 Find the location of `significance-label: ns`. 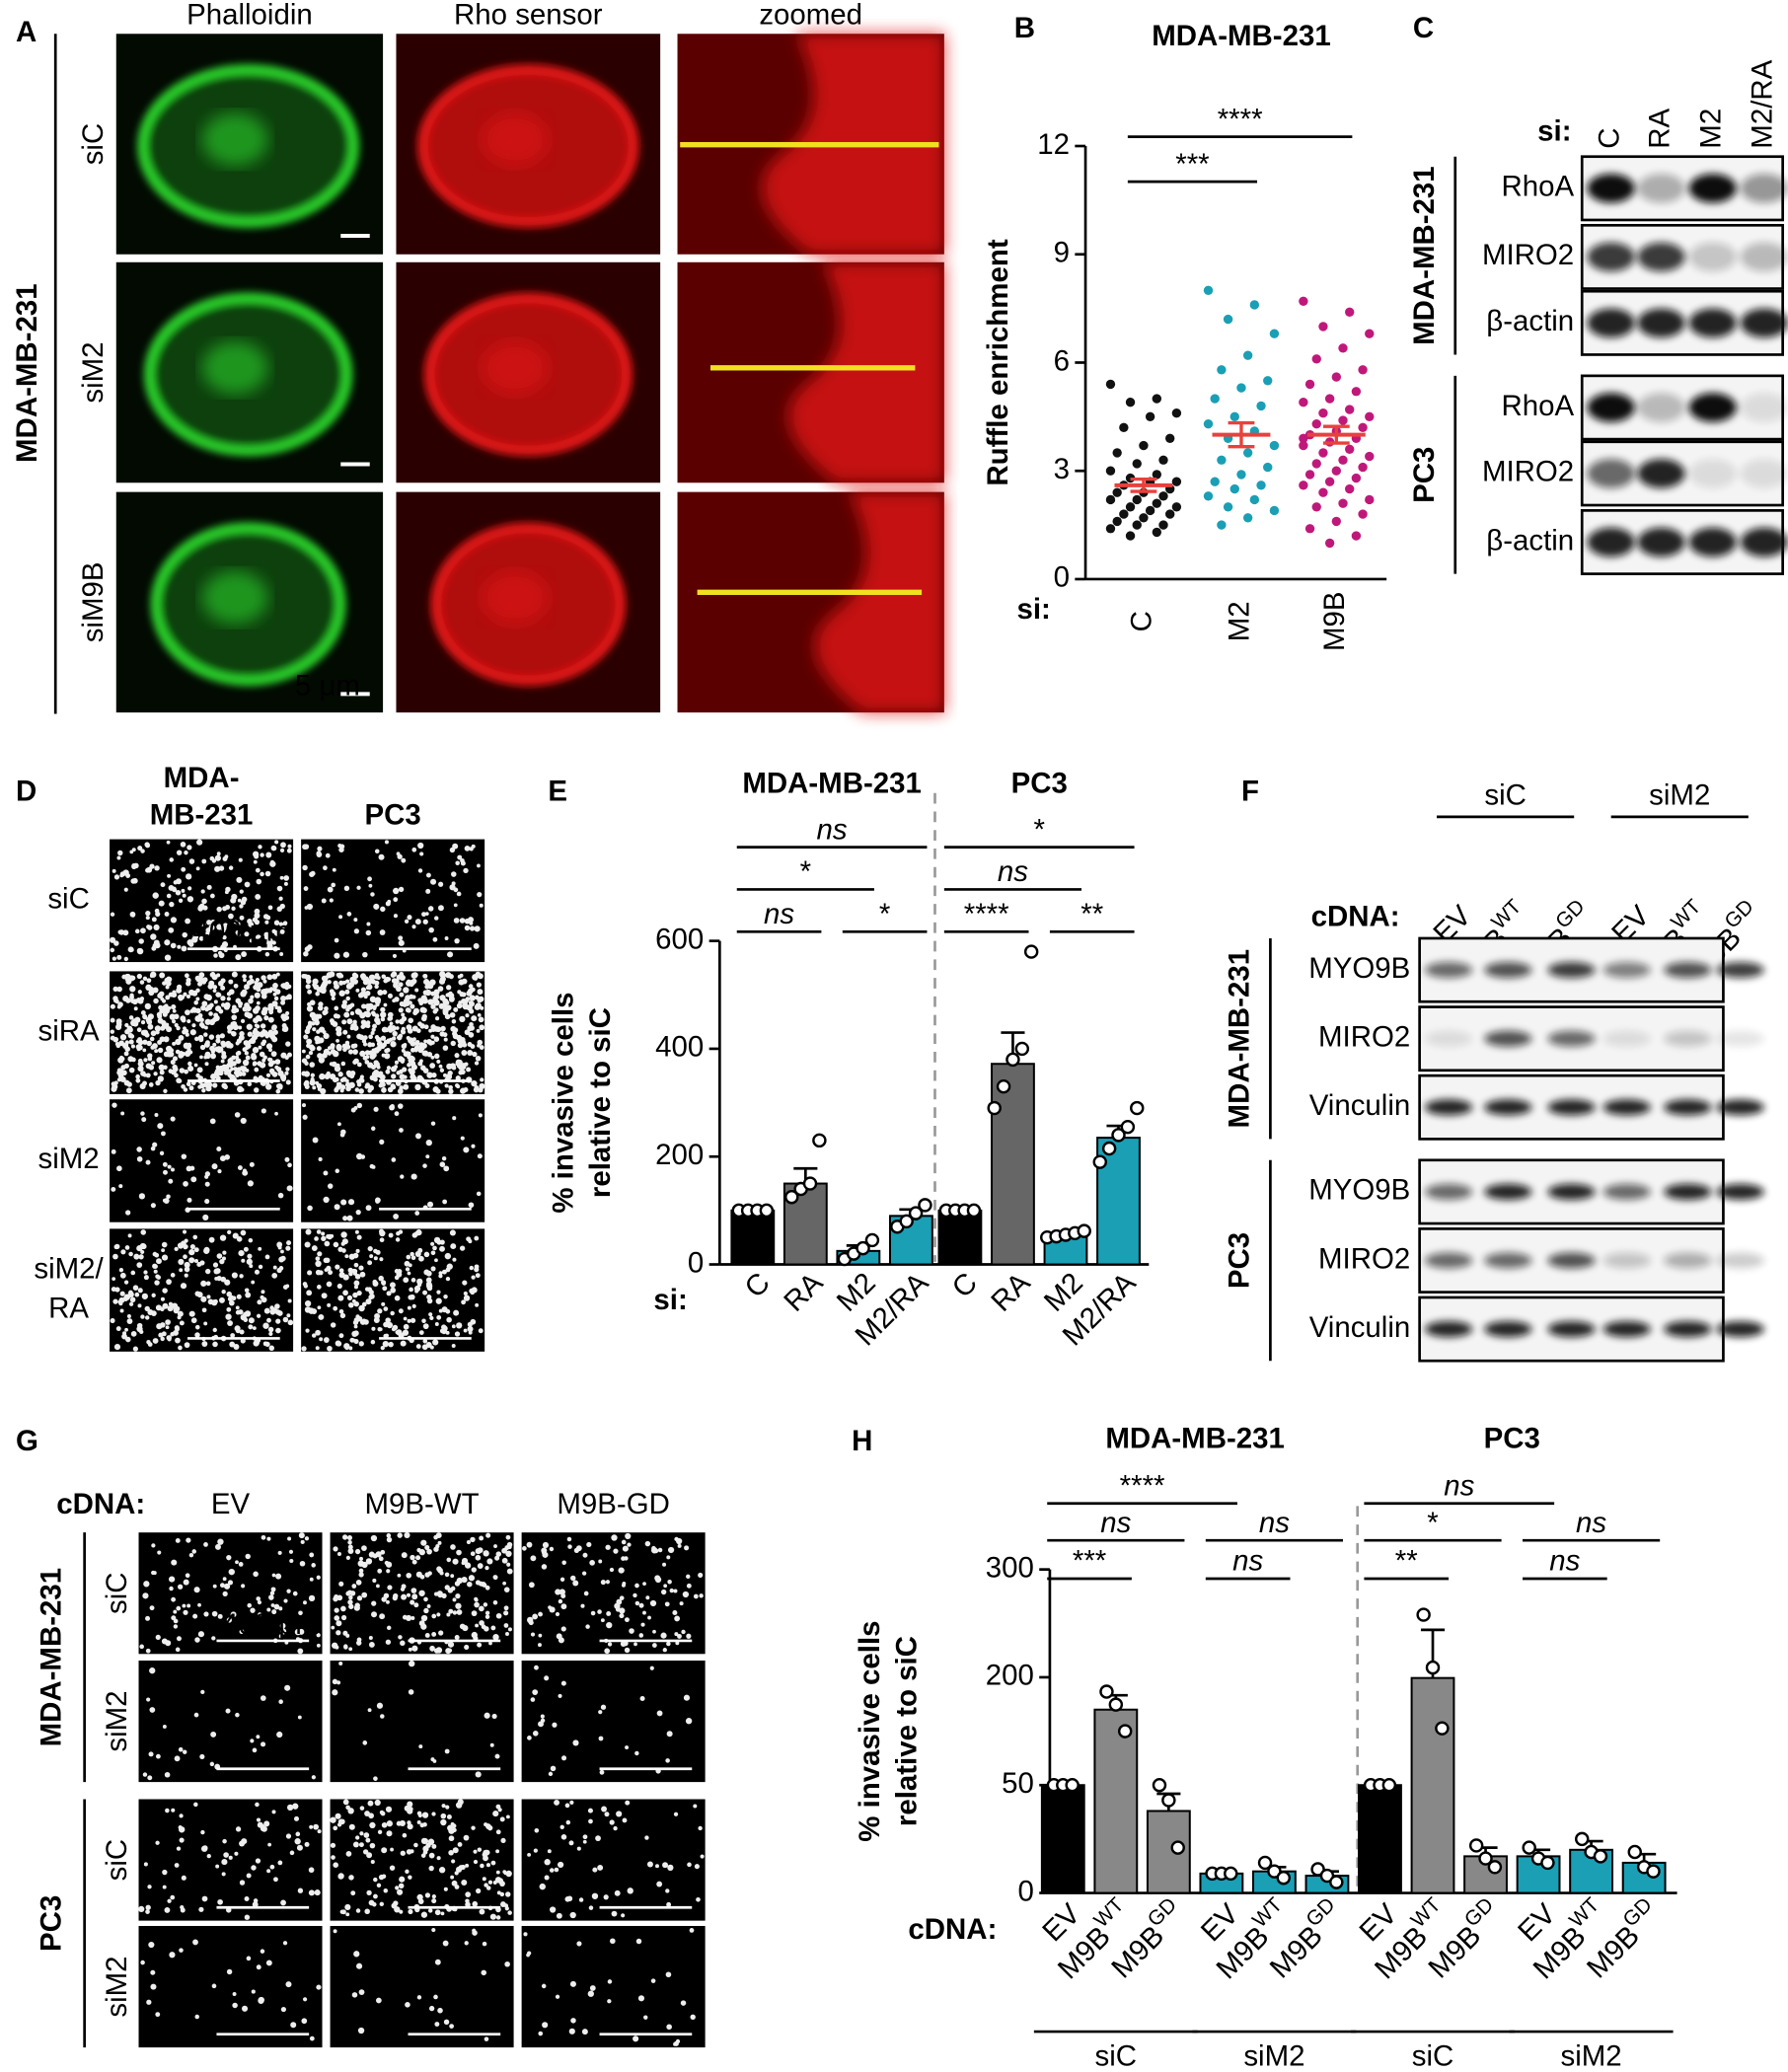

significance-label: ns is located at coordinates (1274, 1523).